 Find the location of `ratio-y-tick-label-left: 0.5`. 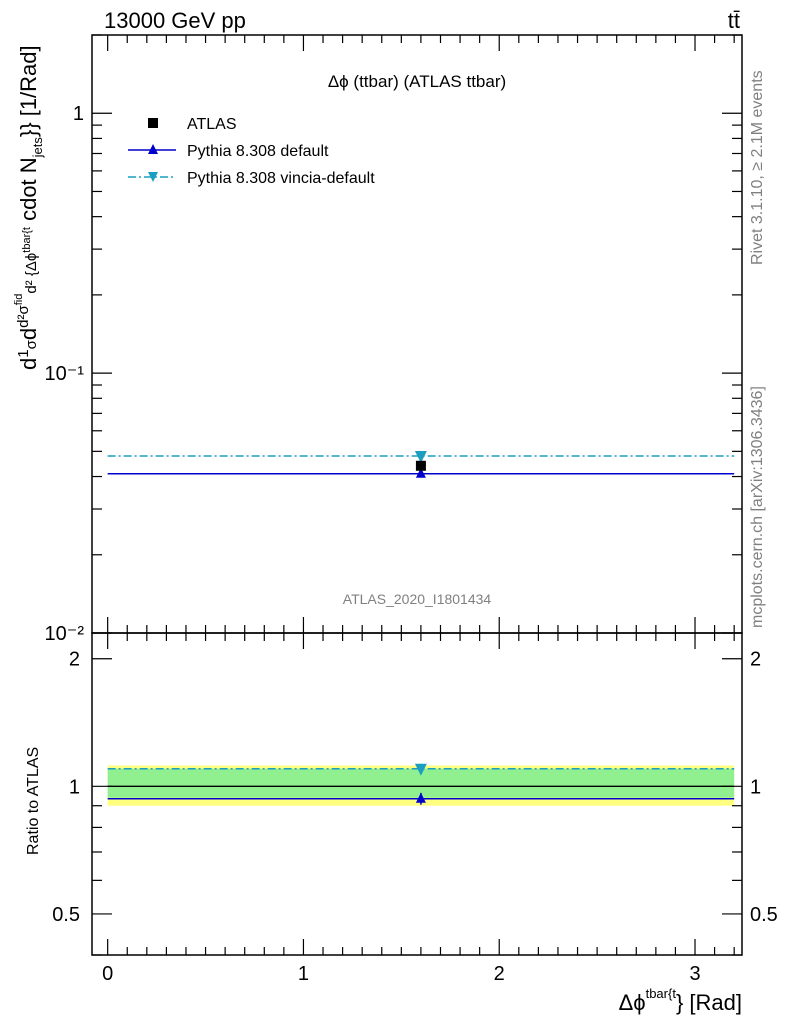

ratio-y-tick-label-left: 0.5 is located at coordinates (66, 915).